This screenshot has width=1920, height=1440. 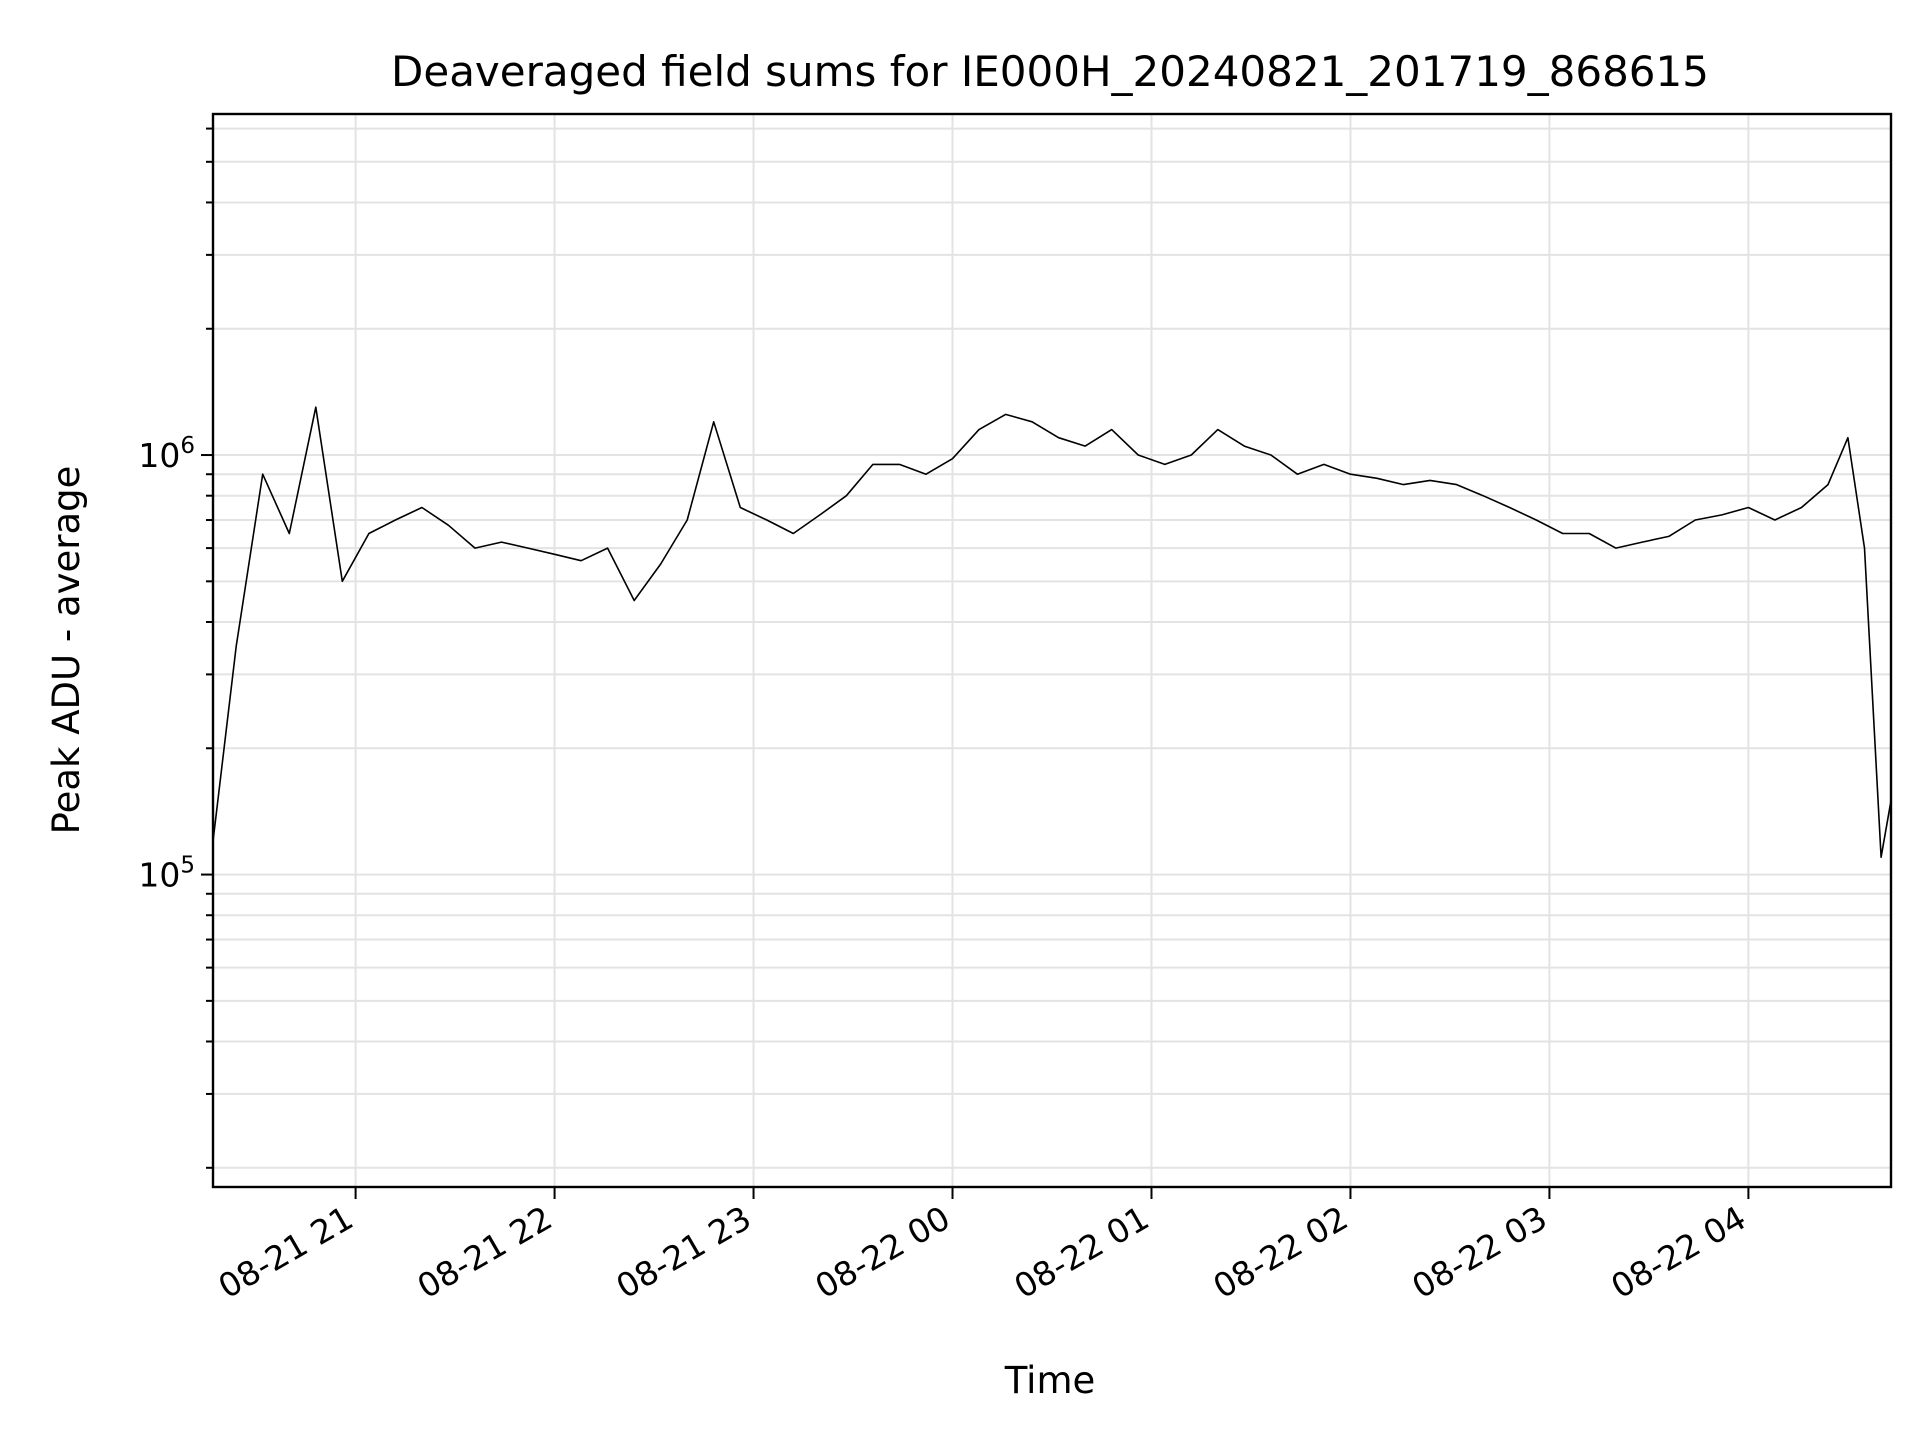 What do you see at coordinates (1479, 1252) in the screenshot?
I see `x-tick-label: 08-22 03` at bounding box center [1479, 1252].